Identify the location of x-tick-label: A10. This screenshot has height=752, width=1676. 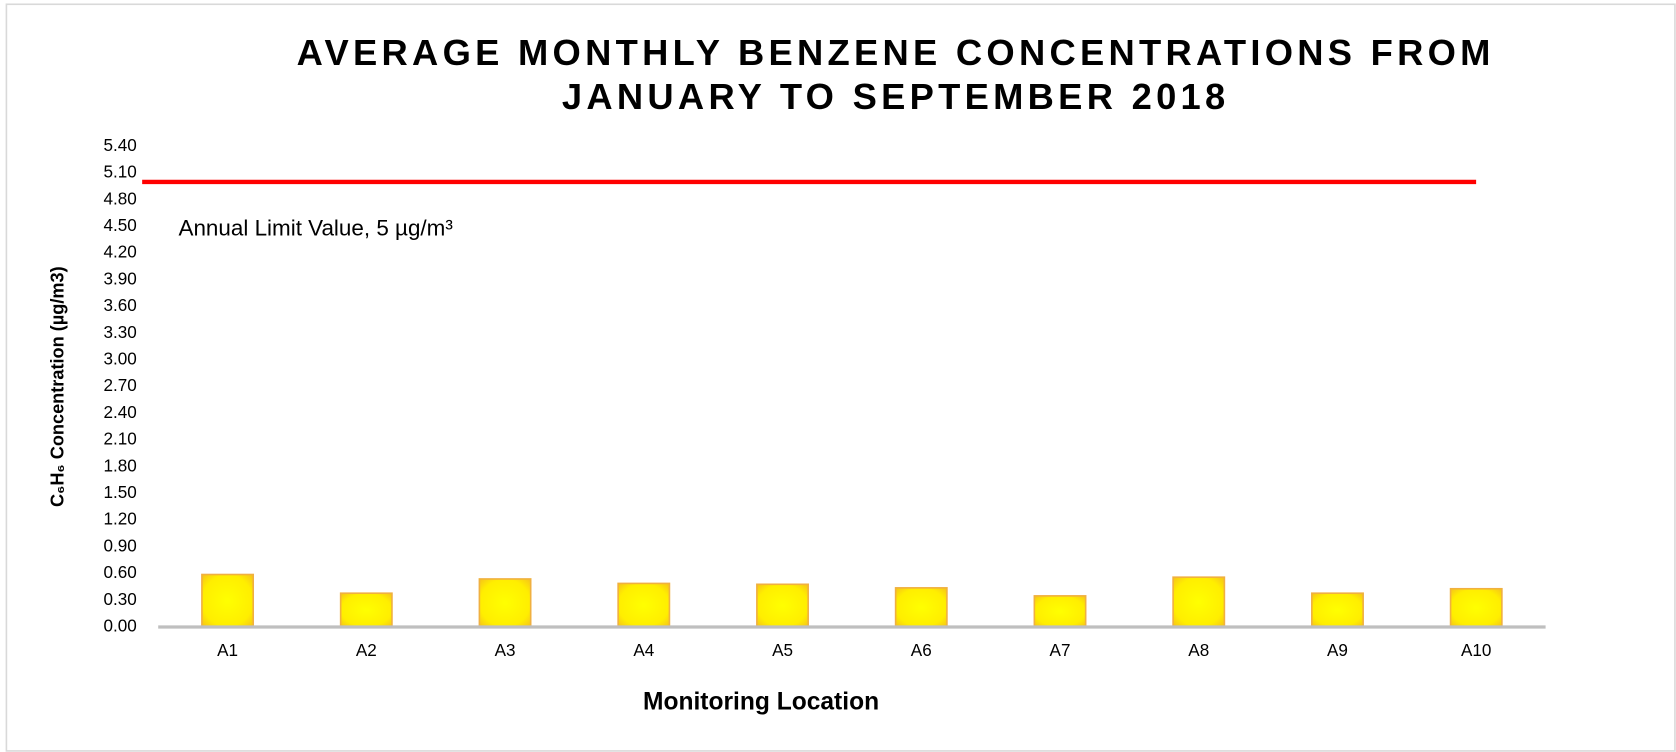
(1476, 650).